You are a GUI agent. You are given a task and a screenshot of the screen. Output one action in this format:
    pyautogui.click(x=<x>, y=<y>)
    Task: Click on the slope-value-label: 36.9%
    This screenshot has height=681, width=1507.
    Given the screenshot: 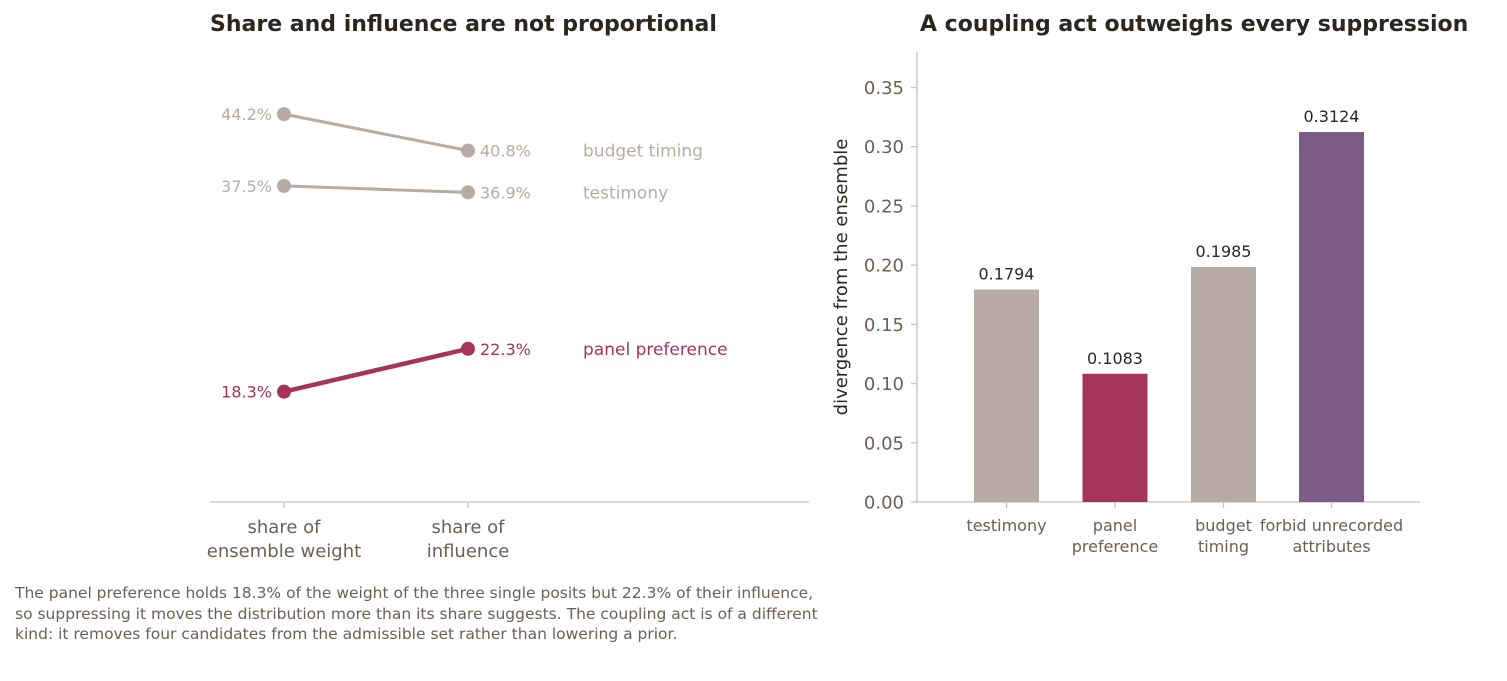 What is the action you would take?
    pyautogui.click(x=505, y=192)
    